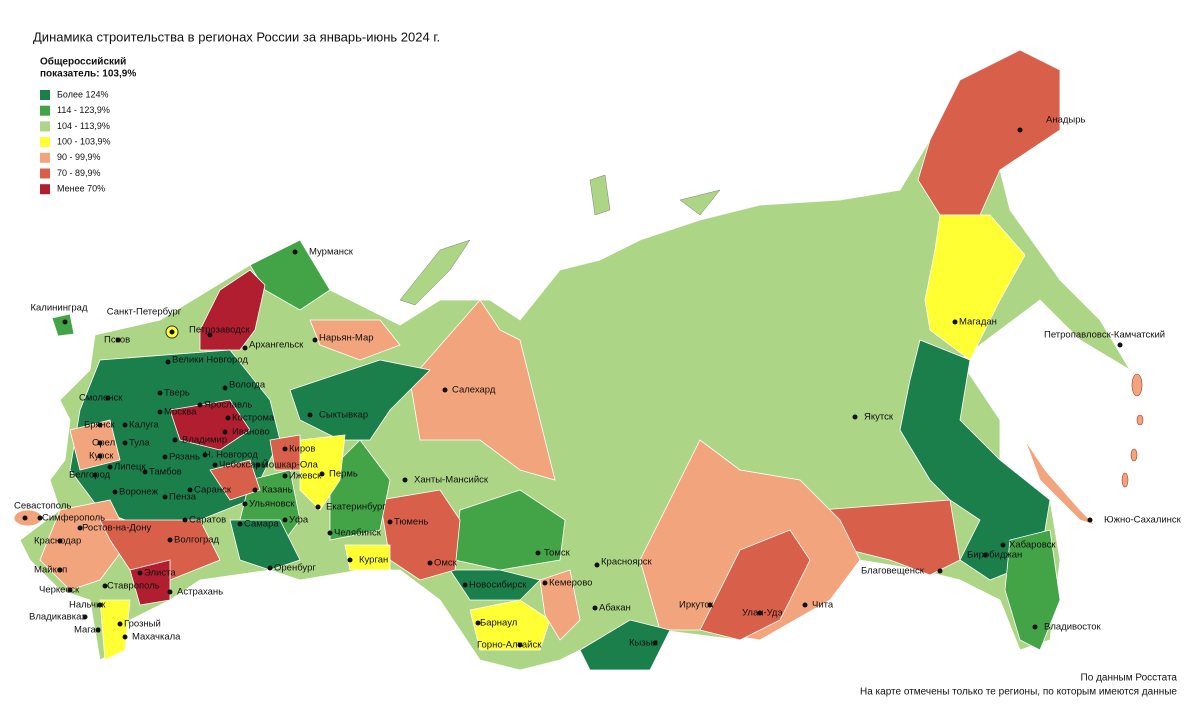  What do you see at coordinates (509, 645) in the screenshot?
I see `city-label: Горно-Алтайск` at bounding box center [509, 645].